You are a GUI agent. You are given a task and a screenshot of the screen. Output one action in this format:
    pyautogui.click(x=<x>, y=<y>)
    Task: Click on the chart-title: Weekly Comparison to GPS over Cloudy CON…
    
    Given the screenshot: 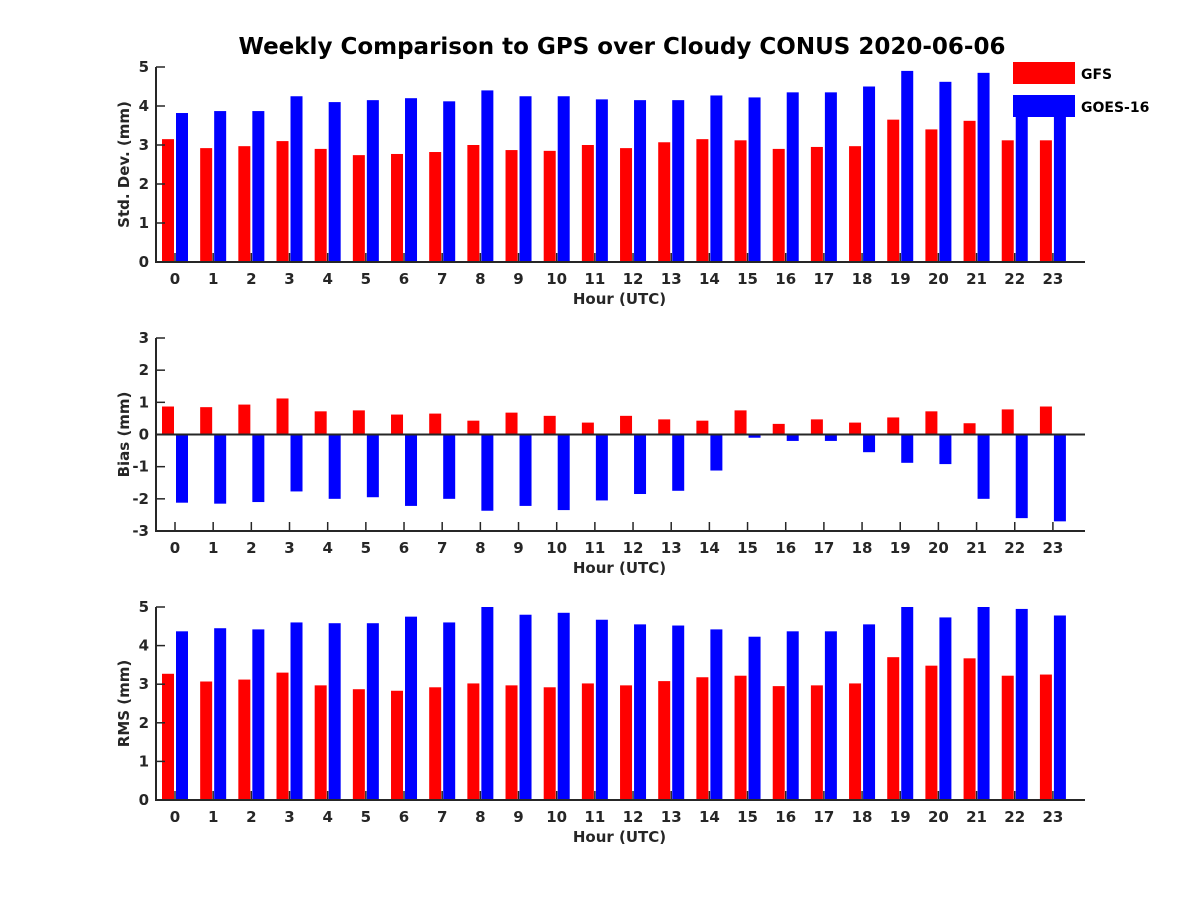 What is the action you would take?
    pyautogui.click(x=622, y=47)
    